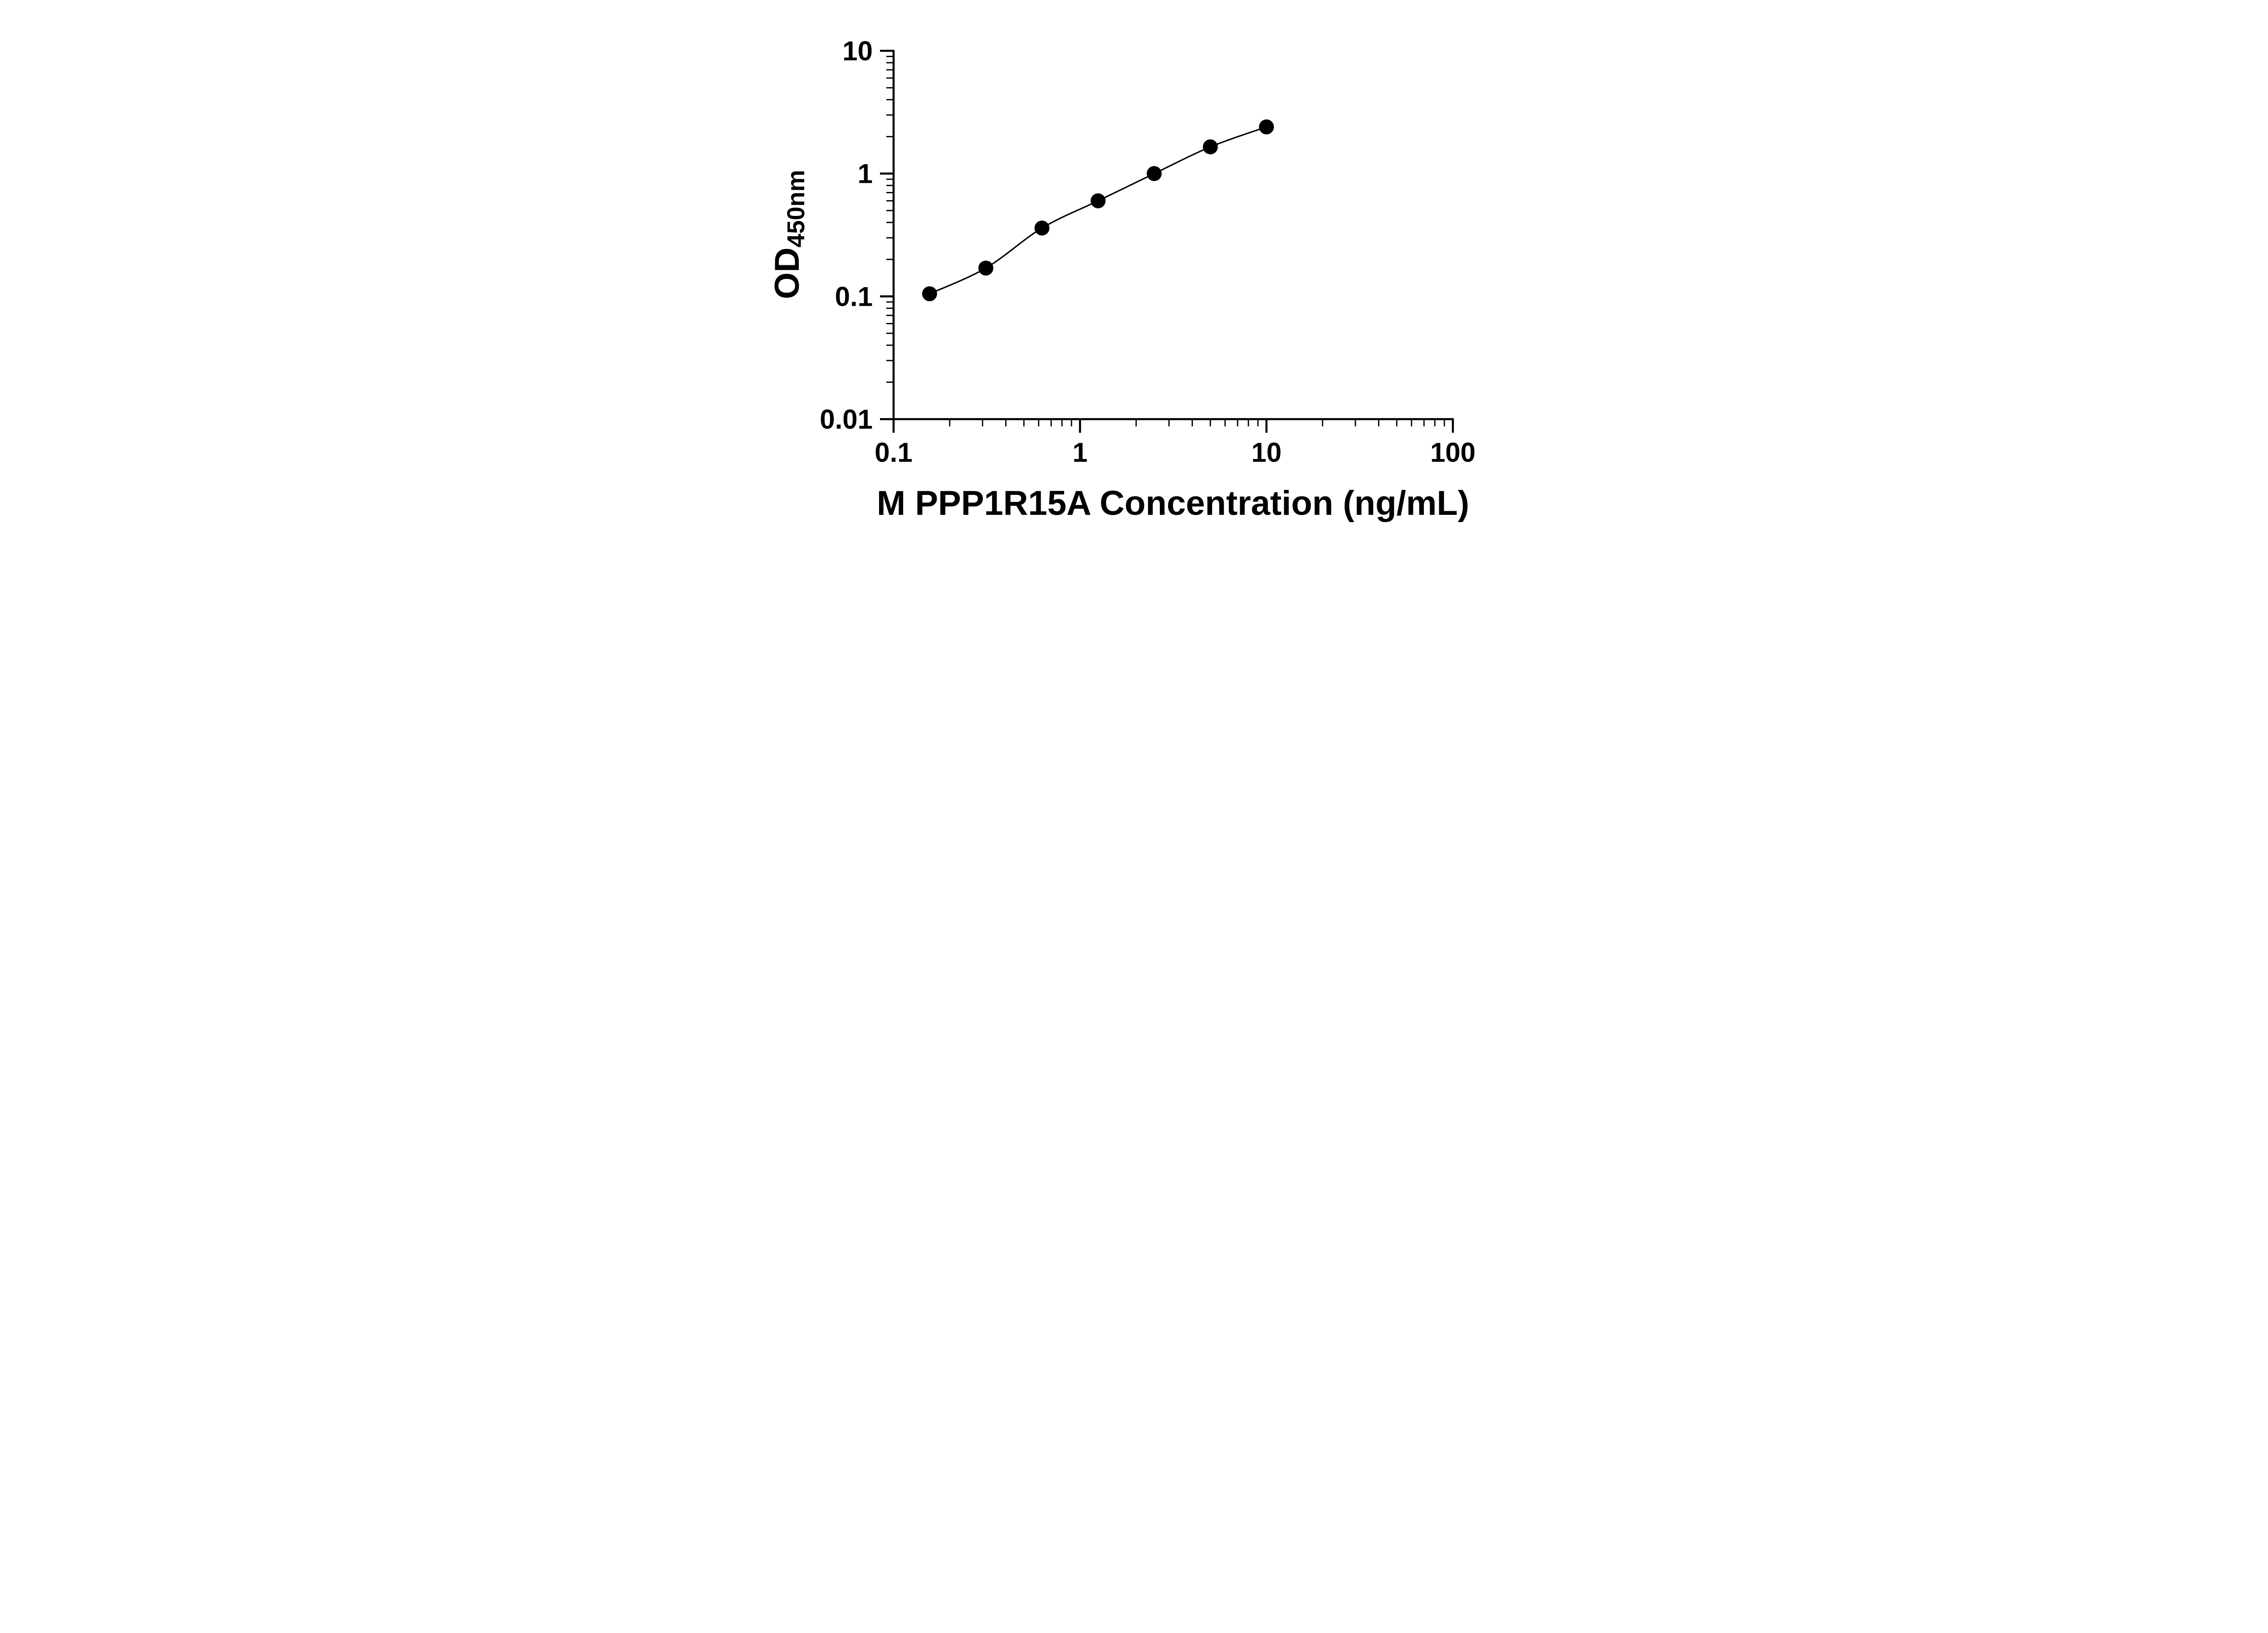 Image resolution: width=2268 pixels, height=1633 pixels. Describe the element at coordinates (858, 51) in the screenshot. I see `y-tick-label: 10` at that location.